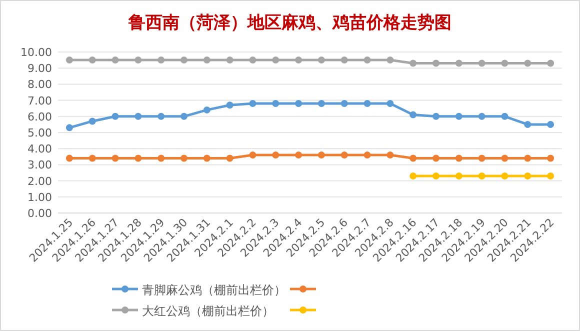 This screenshot has width=580, height=331. What do you see at coordinates (40, 149) in the screenshot?
I see `y-tick-label: 4.00` at bounding box center [40, 149].